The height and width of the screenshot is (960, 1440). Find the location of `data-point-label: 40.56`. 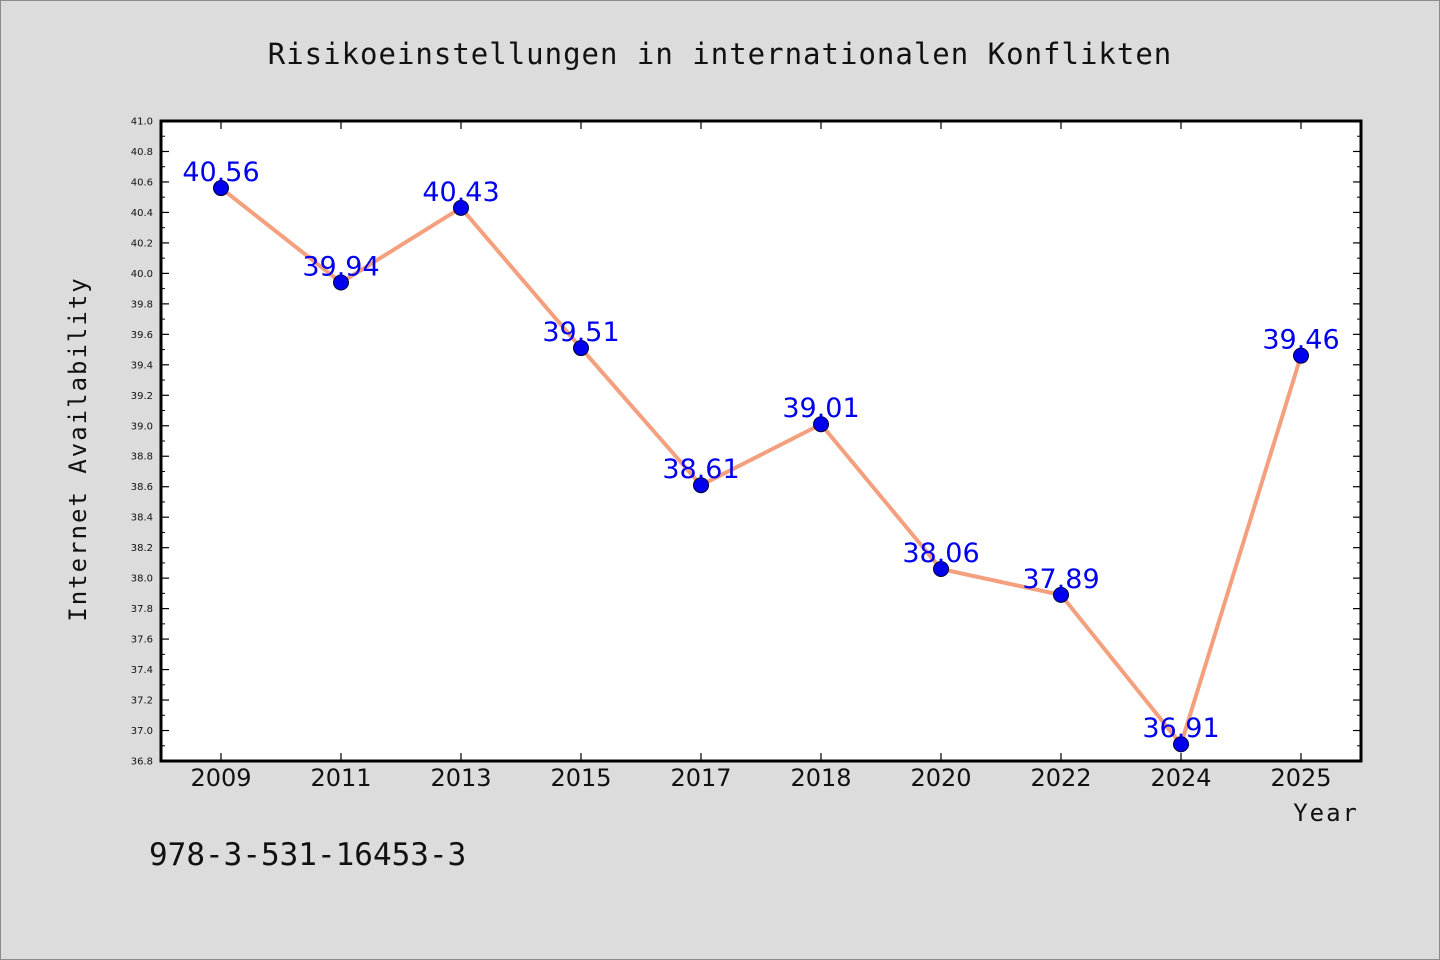

data-point-label: 40.56 is located at coordinates (220, 172).